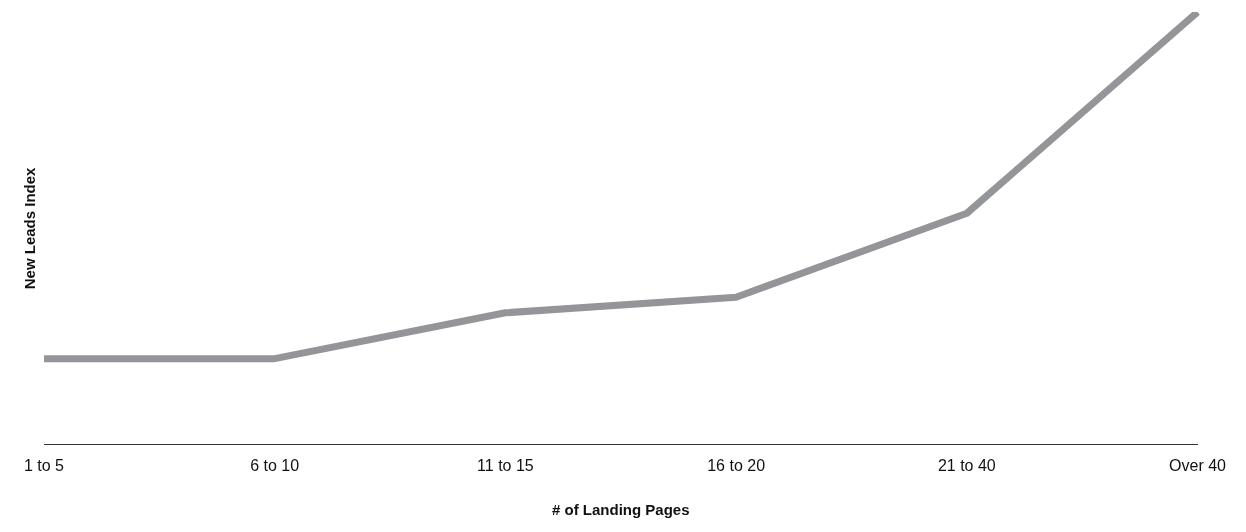 This screenshot has height=532, width=1246. What do you see at coordinates (505, 465) in the screenshot?
I see `x-tick-label: 11 to 15` at bounding box center [505, 465].